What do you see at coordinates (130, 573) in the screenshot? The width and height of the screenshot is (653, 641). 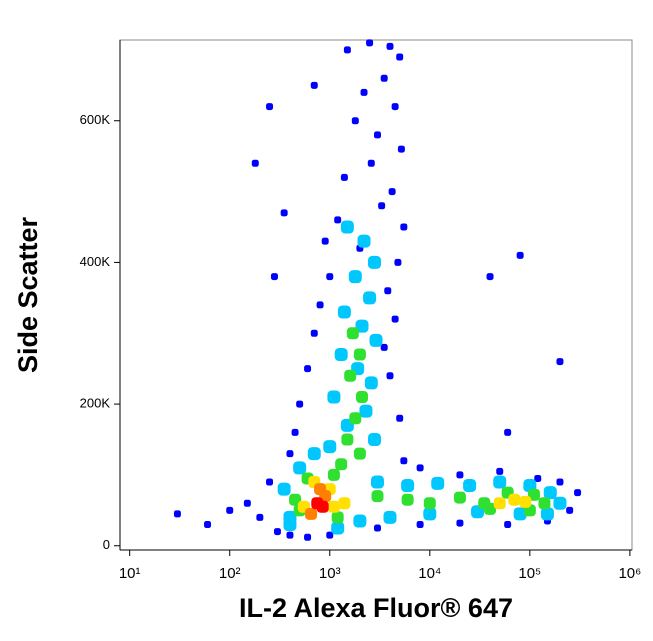 I see `x-tick-label: 10¹` at bounding box center [130, 573].